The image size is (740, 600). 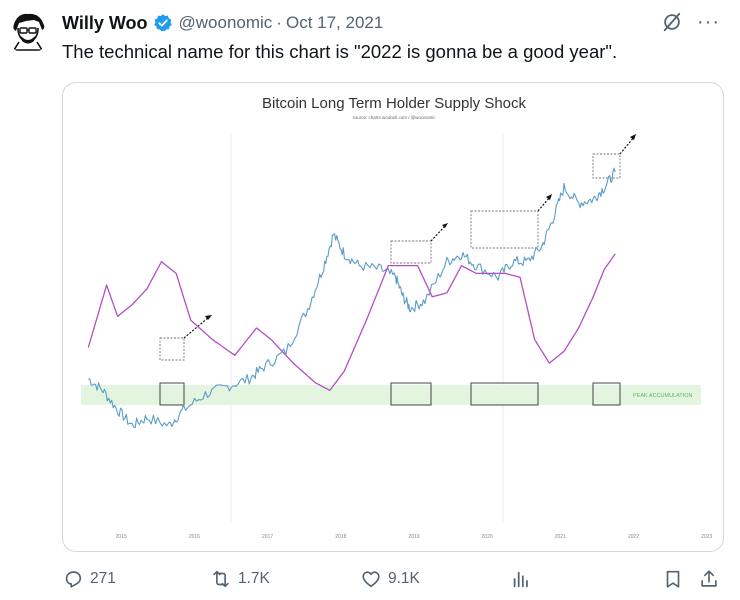 I want to click on grok-icon, so click(x=672, y=22).